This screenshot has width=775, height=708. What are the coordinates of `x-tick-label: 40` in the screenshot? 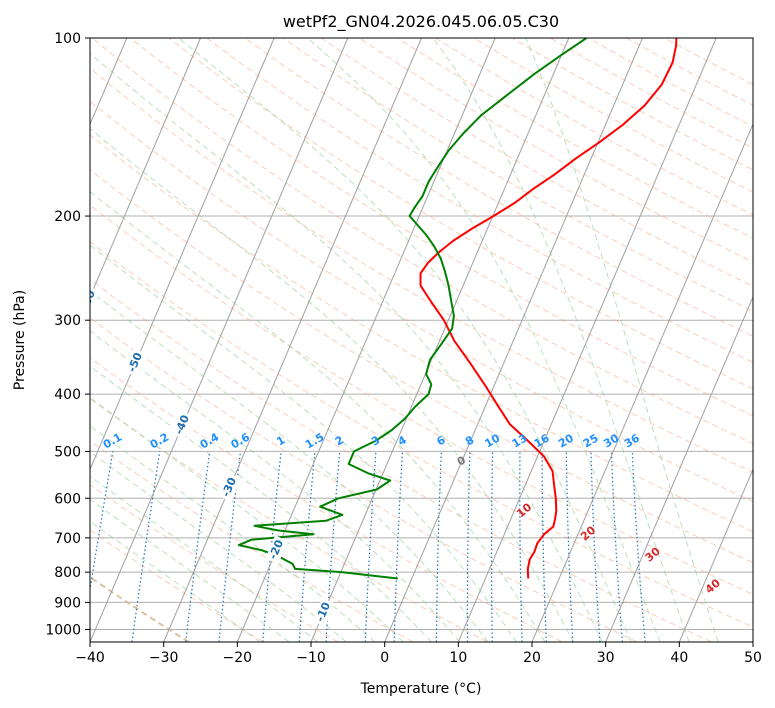 It's located at (679, 658).